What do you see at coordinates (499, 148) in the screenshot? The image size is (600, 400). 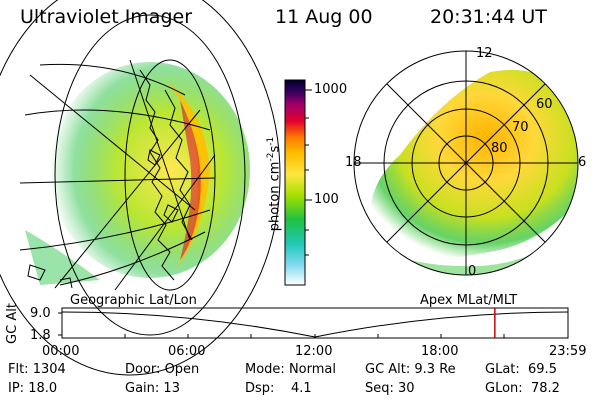 I see `mlat-label-80: 80` at bounding box center [499, 148].